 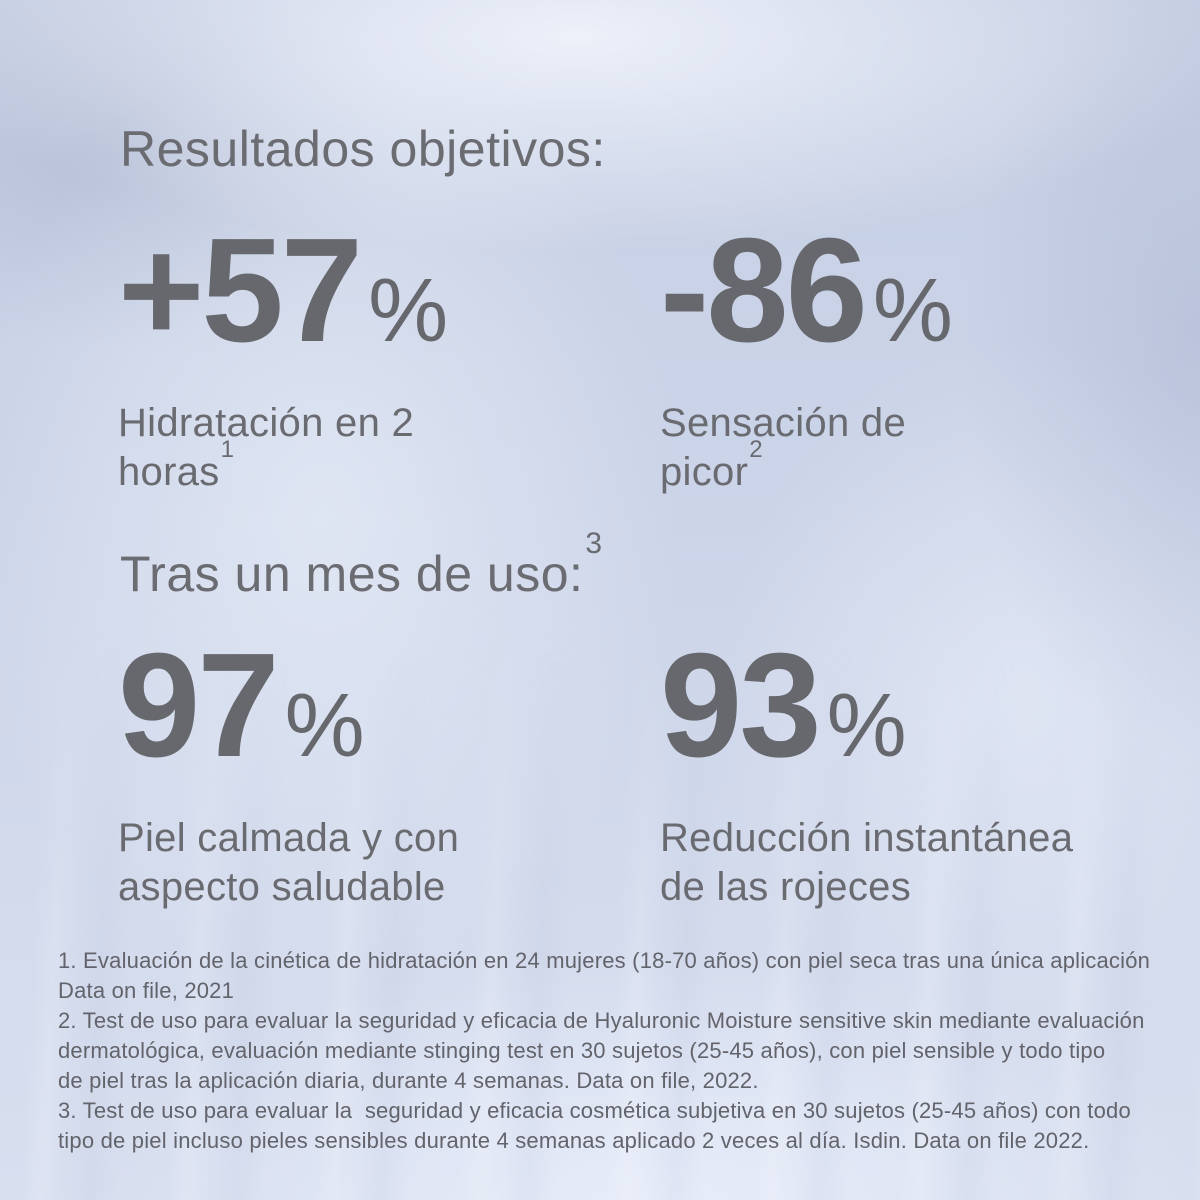 What do you see at coordinates (867, 862) in the screenshot?
I see `stat-label: Reducción instantánea de las rojeces` at bounding box center [867, 862].